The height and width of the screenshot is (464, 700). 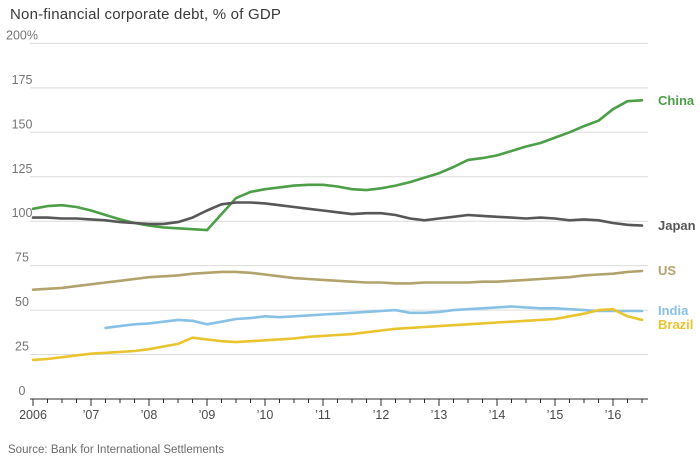 I want to click on series-line-india, so click(x=374, y=317).